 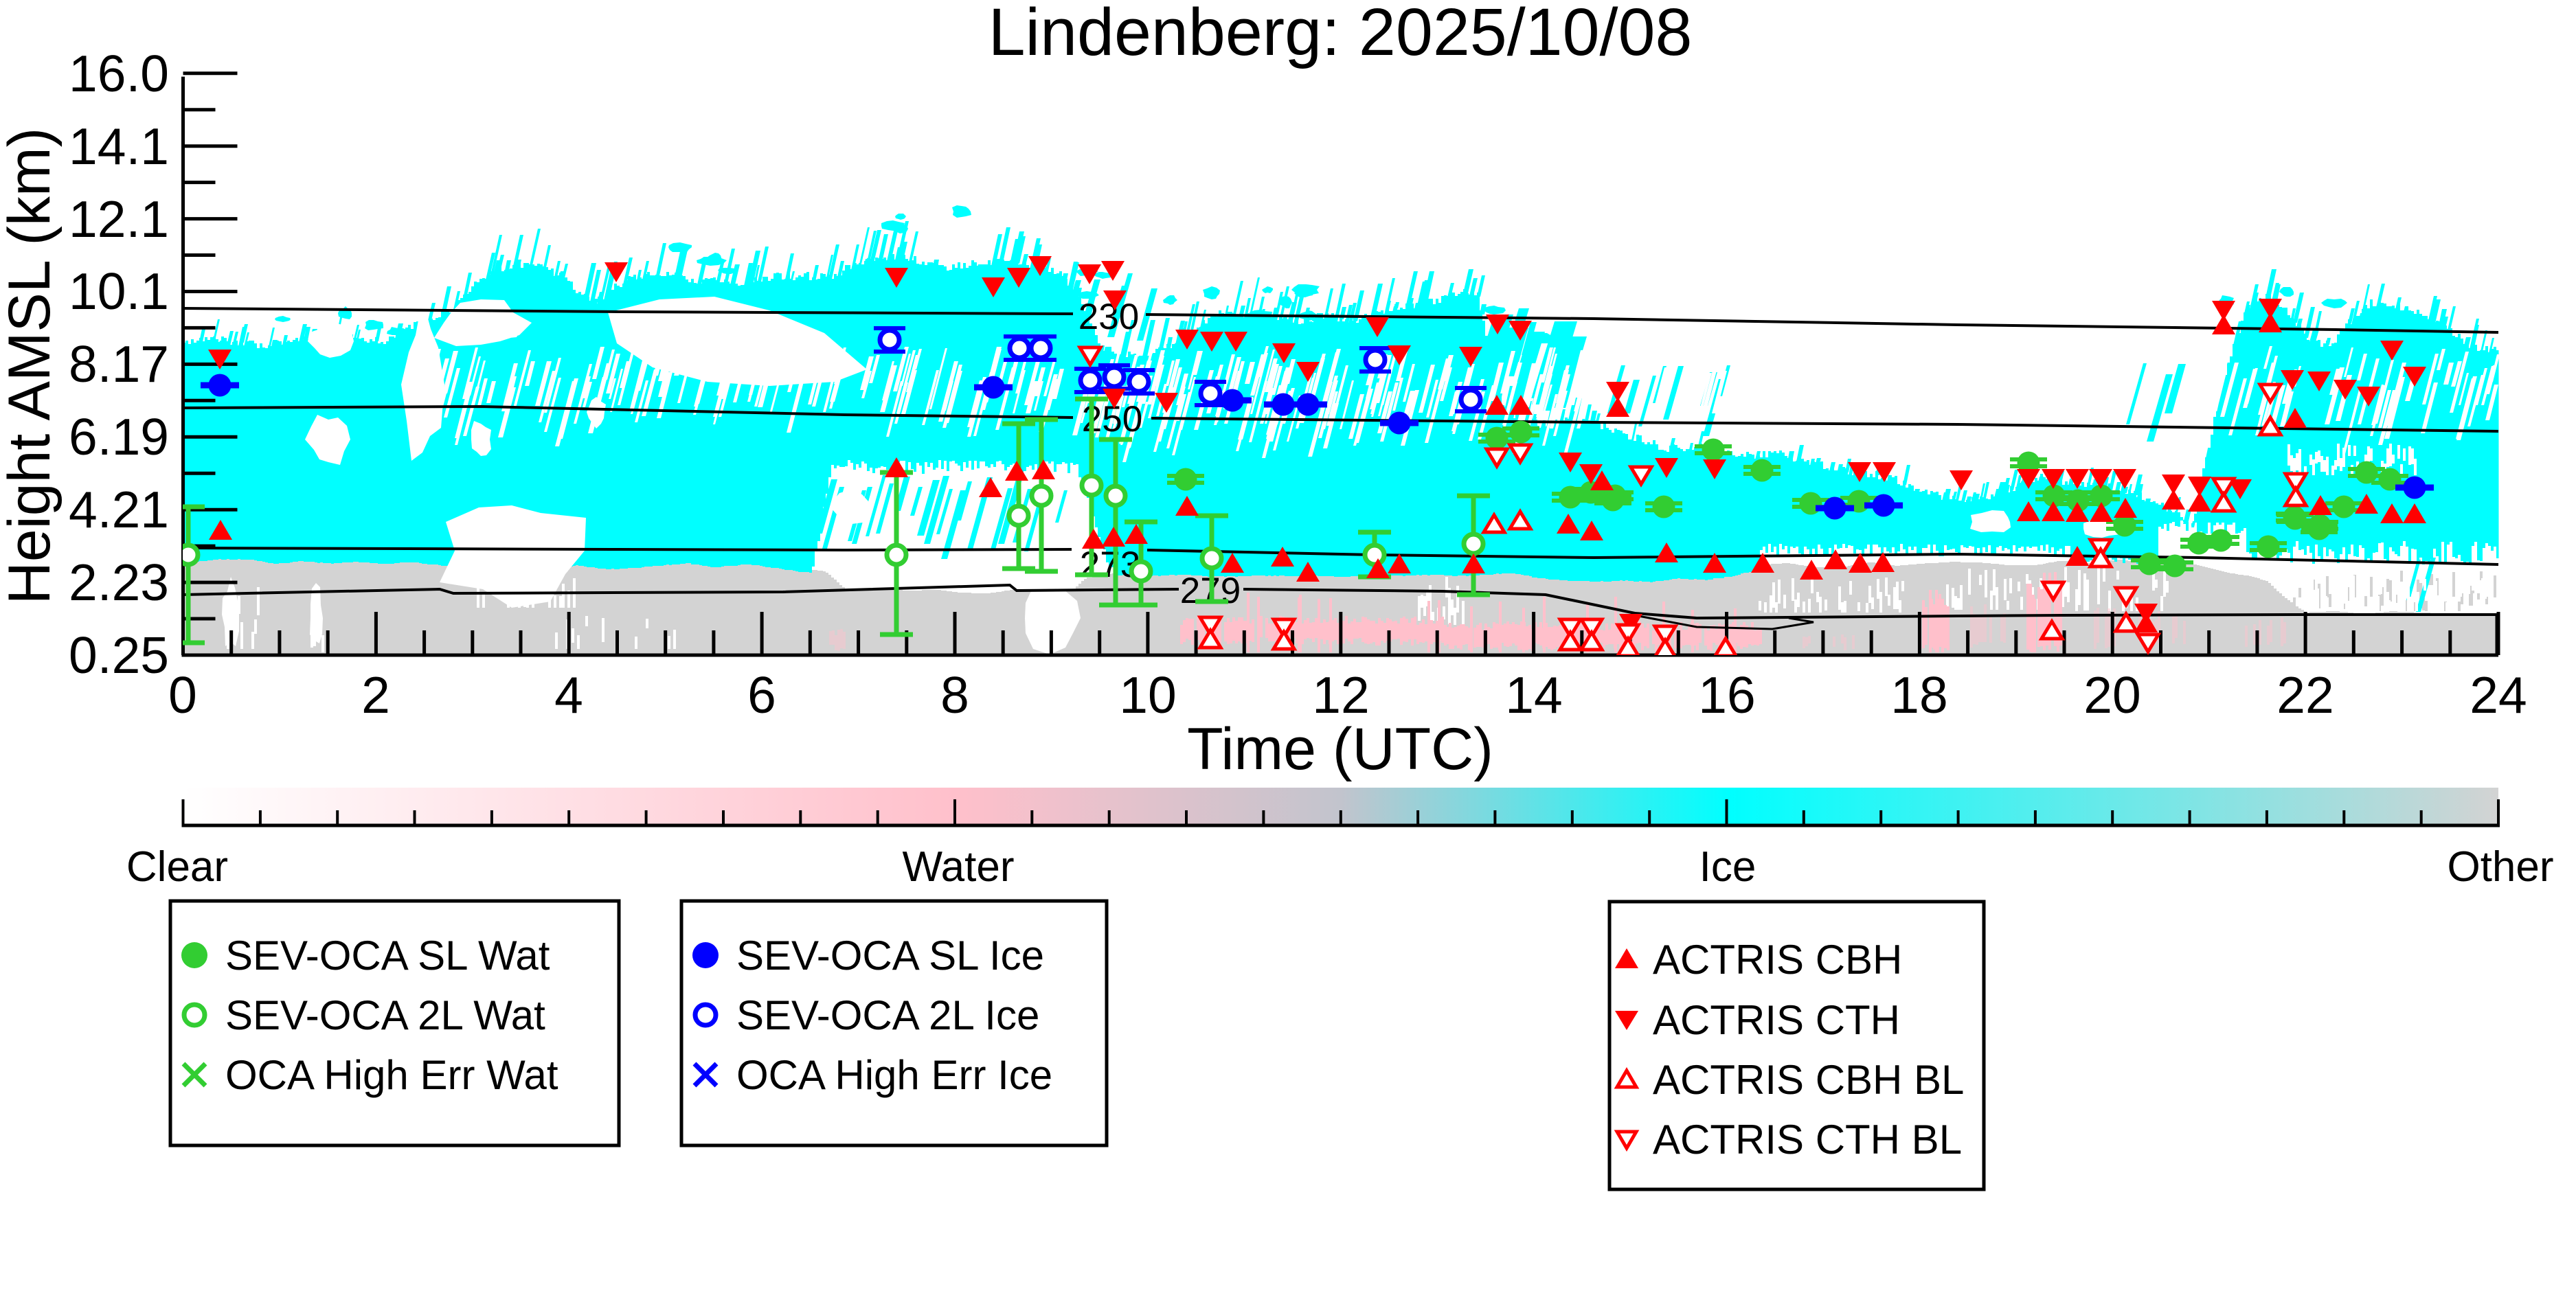 What do you see at coordinates (1340, 34) in the screenshot?
I see `svg-text: Lindenberg: 2025/10/08` at bounding box center [1340, 34].